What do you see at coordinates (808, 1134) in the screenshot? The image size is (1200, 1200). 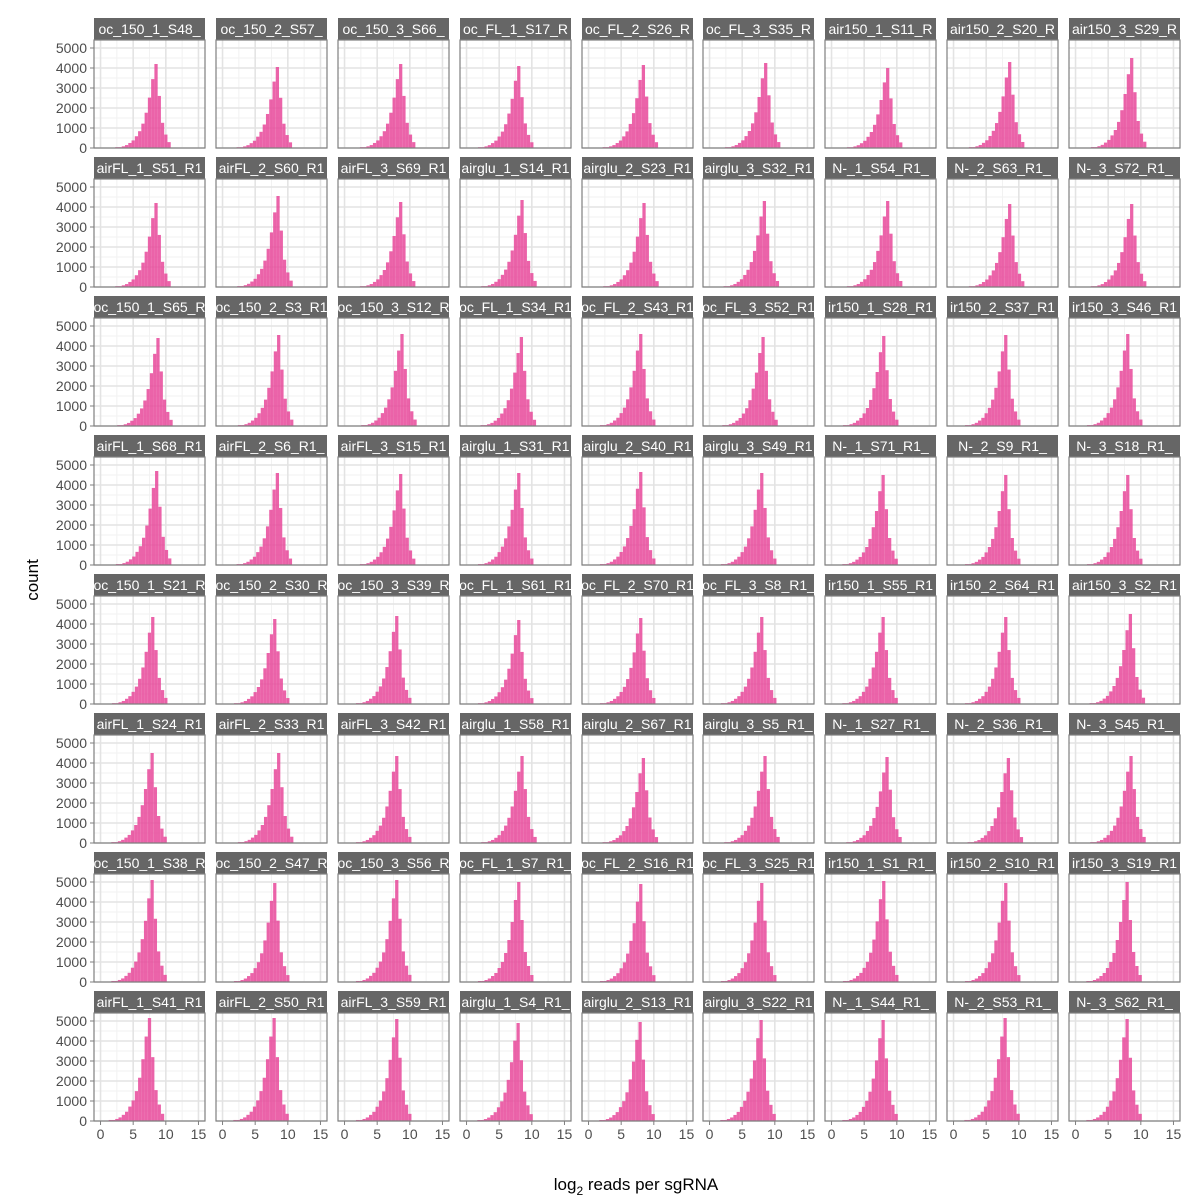 I see `x-tick-label: 15` at bounding box center [808, 1134].